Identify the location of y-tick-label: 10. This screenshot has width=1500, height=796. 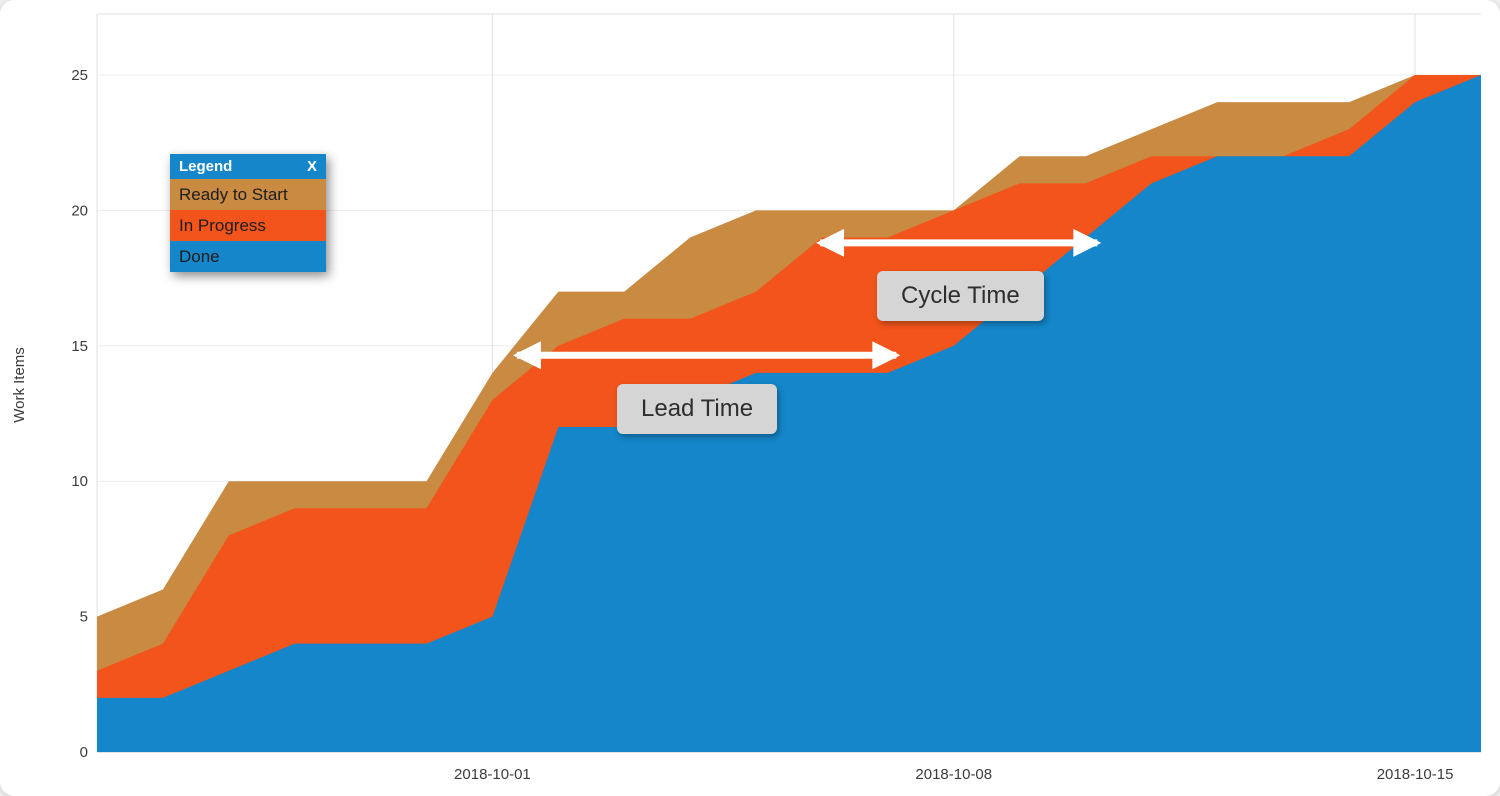
(79, 481).